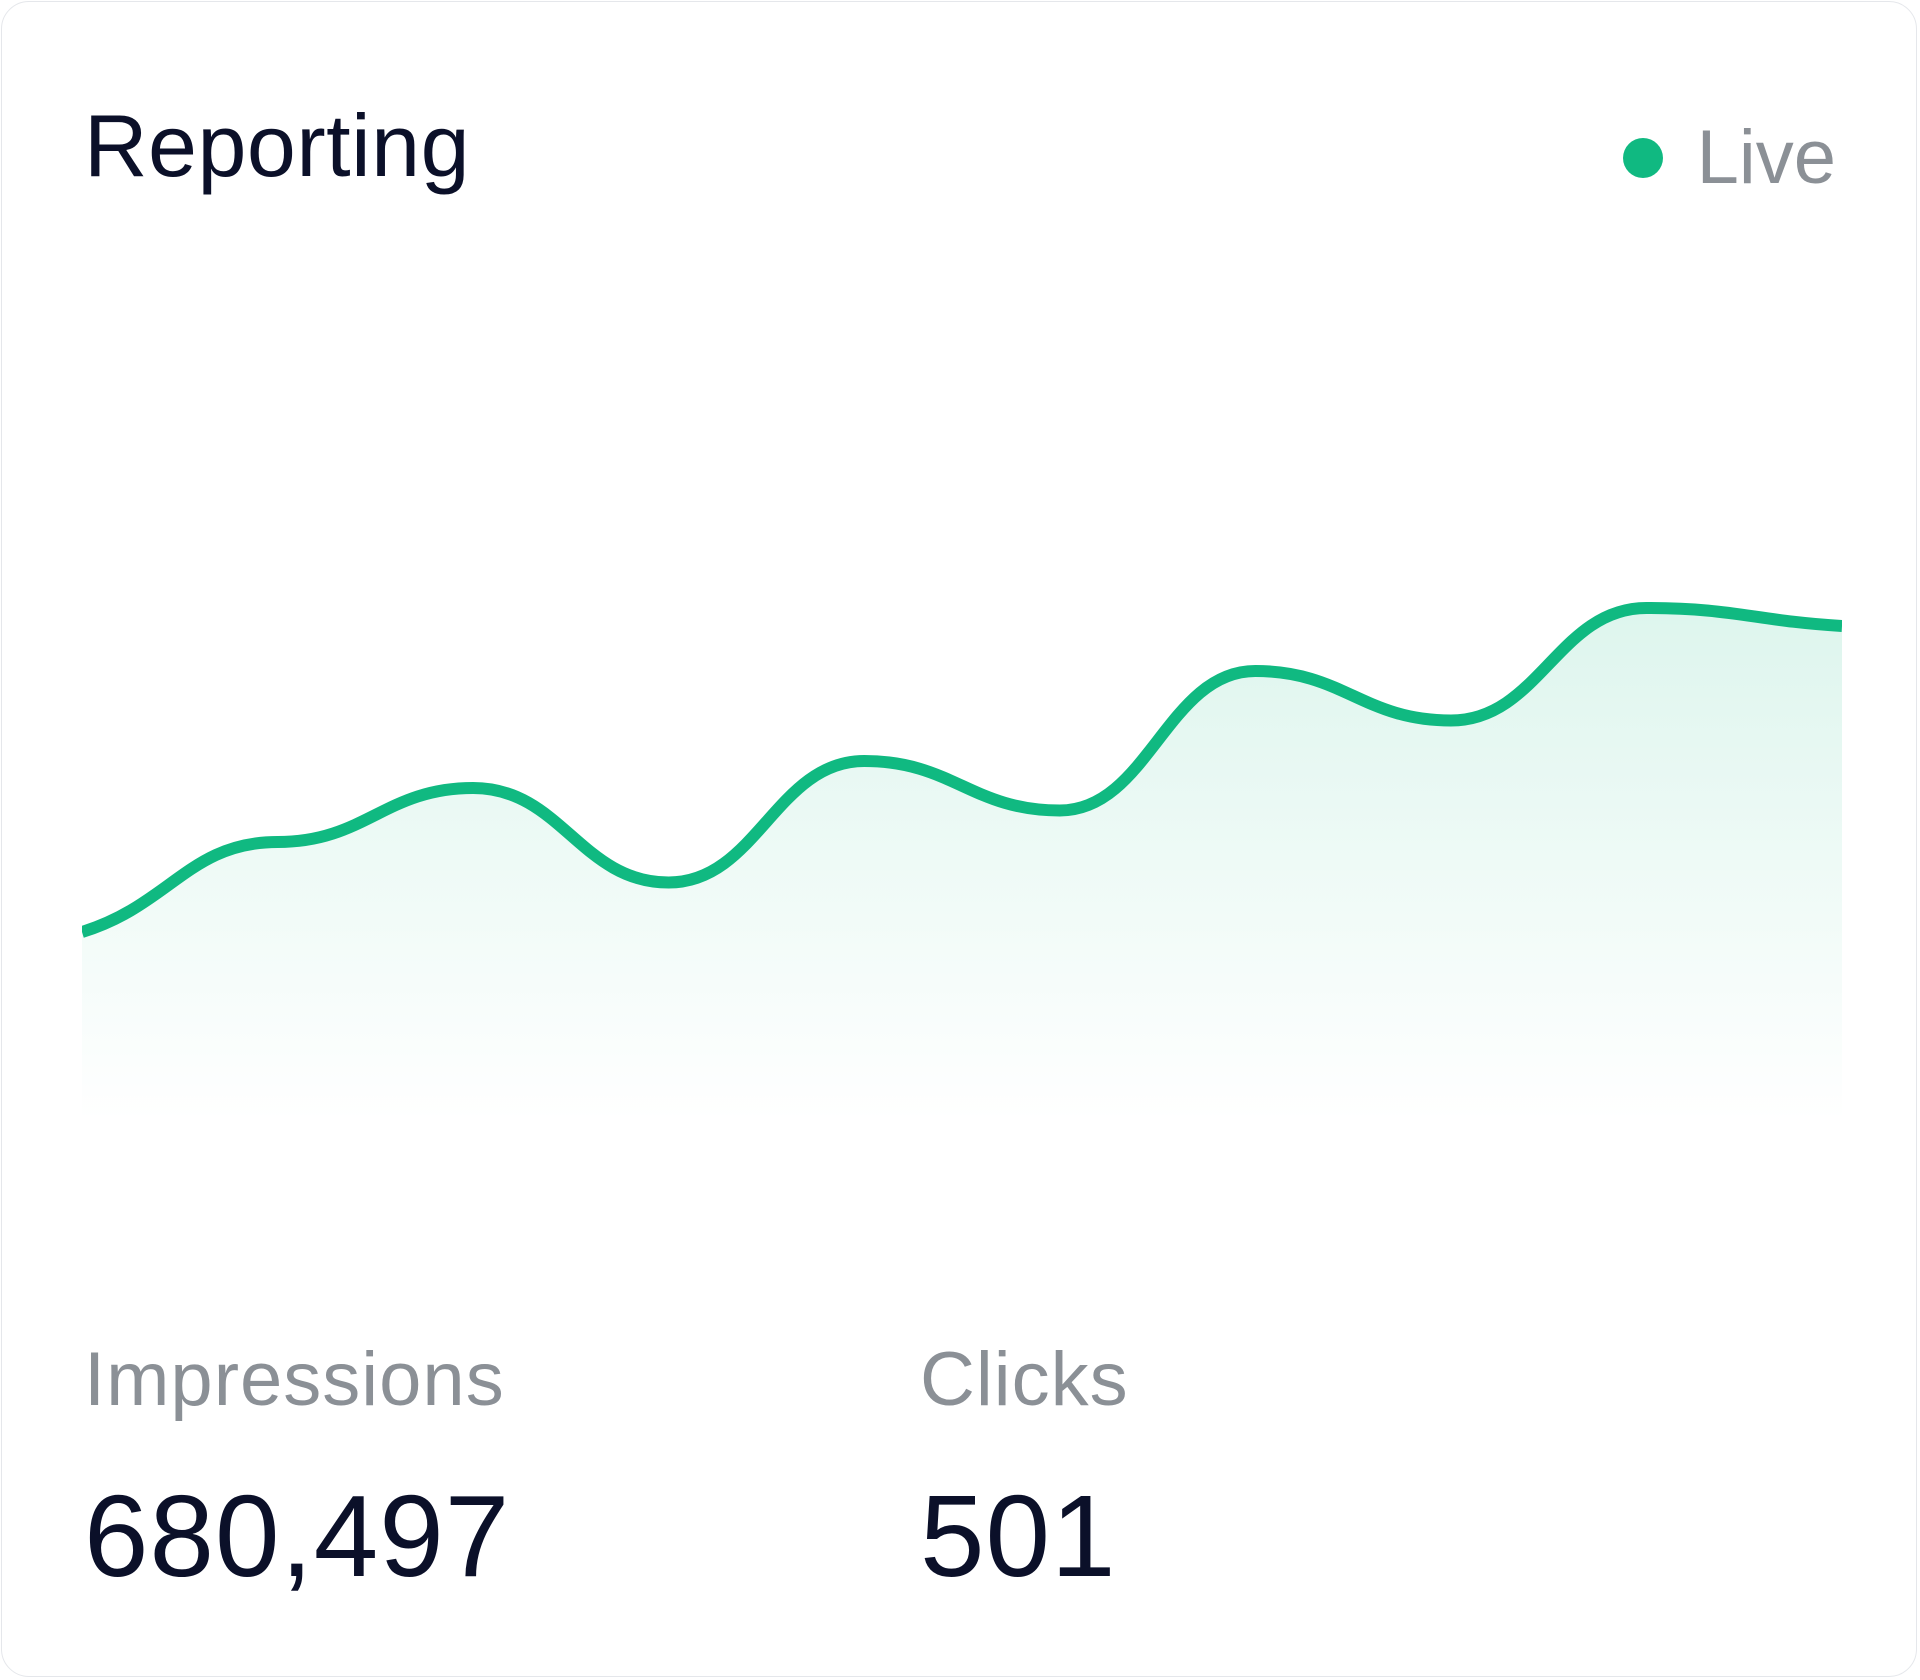  Describe the element at coordinates (1024, 1469) in the screenshot. I see `stat-clicks: Clicks 501` at that location.